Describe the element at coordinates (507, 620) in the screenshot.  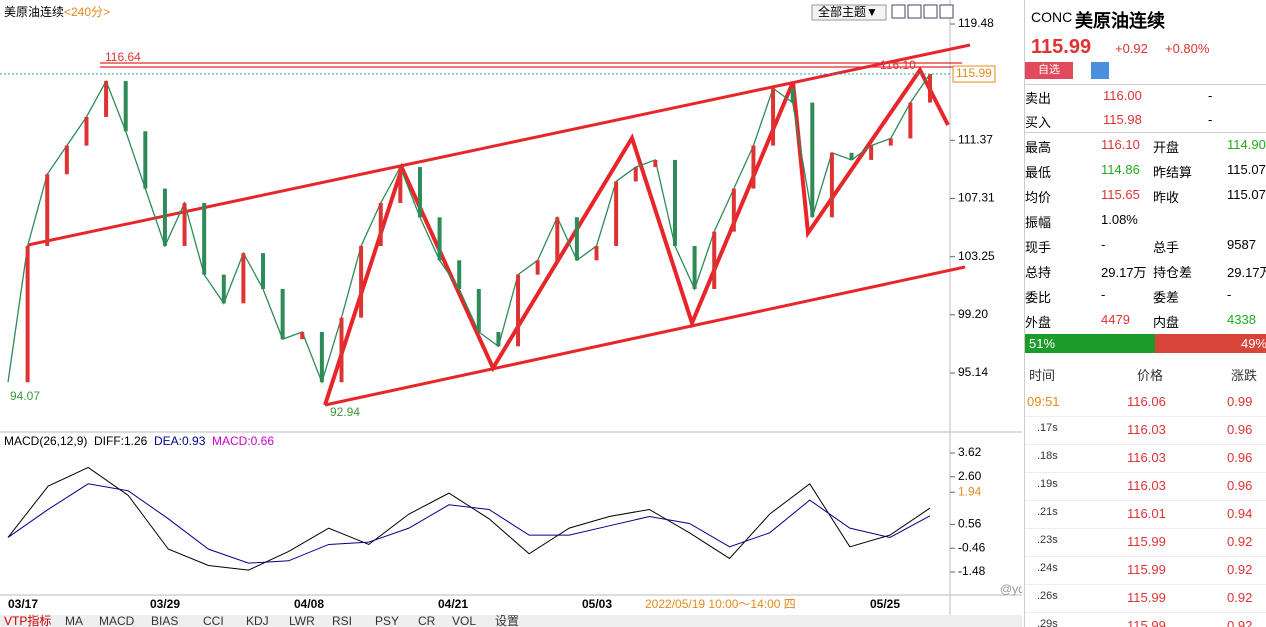
I see `tab: 设置` at that location.